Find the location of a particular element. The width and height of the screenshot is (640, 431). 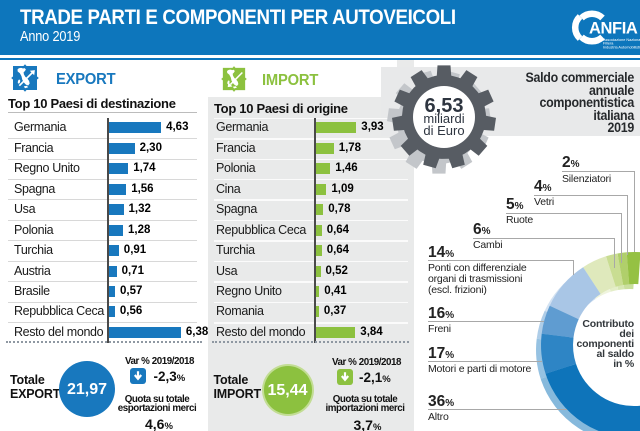

svg-text: Industria Automobilistica is located at coordinates (621, 47).